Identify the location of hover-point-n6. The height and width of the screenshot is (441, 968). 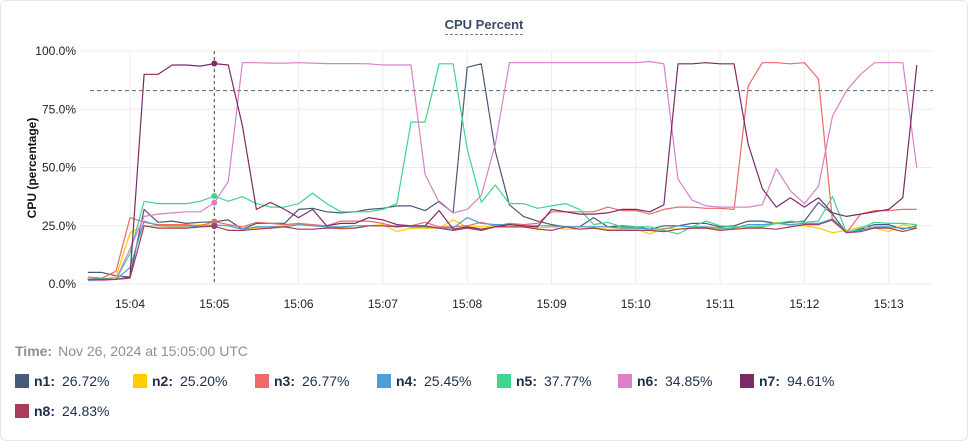
(214, 202).